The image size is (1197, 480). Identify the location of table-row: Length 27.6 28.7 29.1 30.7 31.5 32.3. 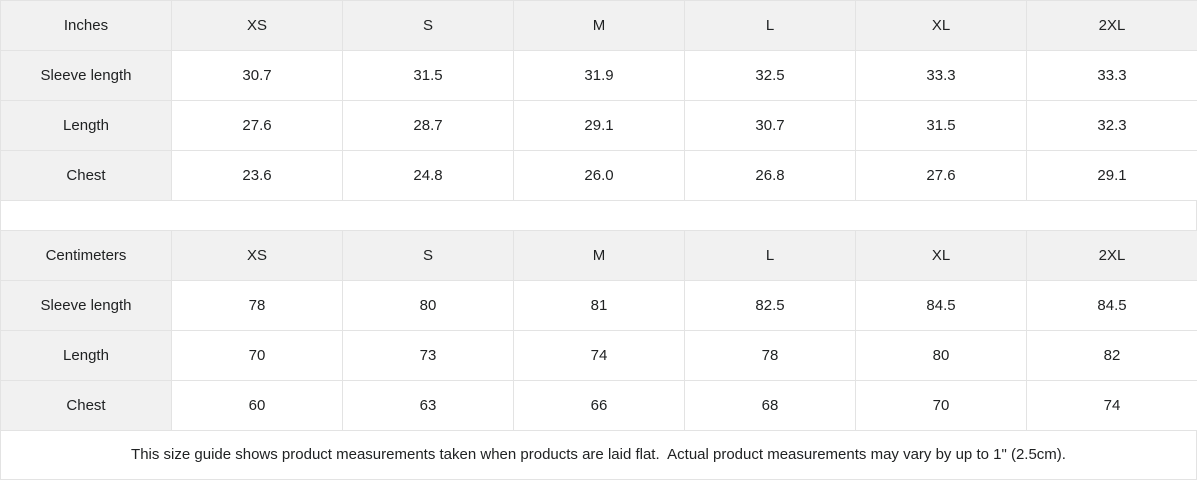
(598, 125).